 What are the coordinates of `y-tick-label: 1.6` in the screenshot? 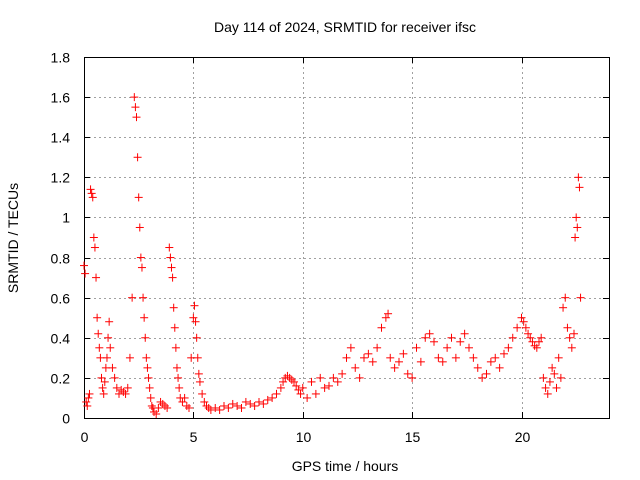 It's located at (61, 98).